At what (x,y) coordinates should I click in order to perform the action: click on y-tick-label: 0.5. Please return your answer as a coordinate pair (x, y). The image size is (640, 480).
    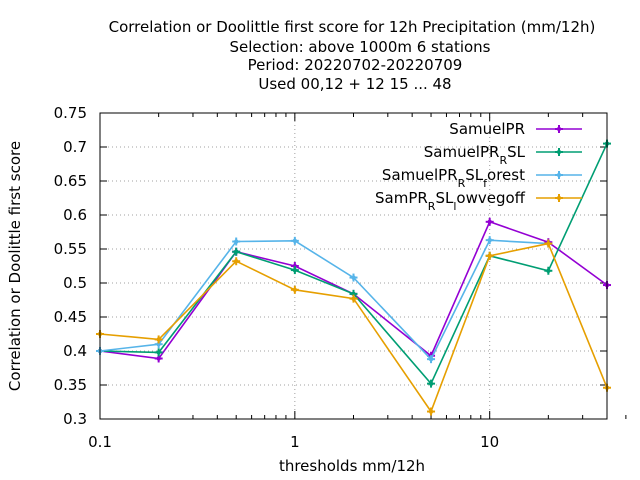
    Looking at the image, I should click on (75, 283).